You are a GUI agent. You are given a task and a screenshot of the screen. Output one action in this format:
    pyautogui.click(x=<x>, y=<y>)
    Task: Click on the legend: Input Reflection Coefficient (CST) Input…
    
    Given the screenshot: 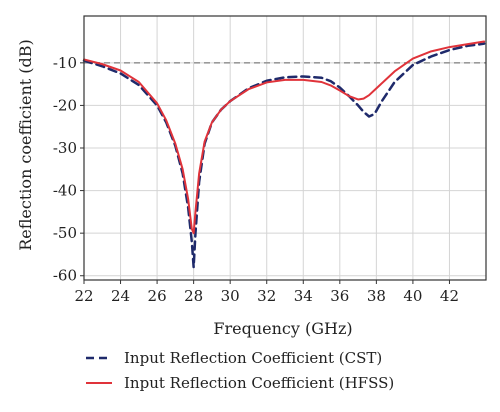 What is the action you would take?
    pyautogui.click(x=240, y=370)
    